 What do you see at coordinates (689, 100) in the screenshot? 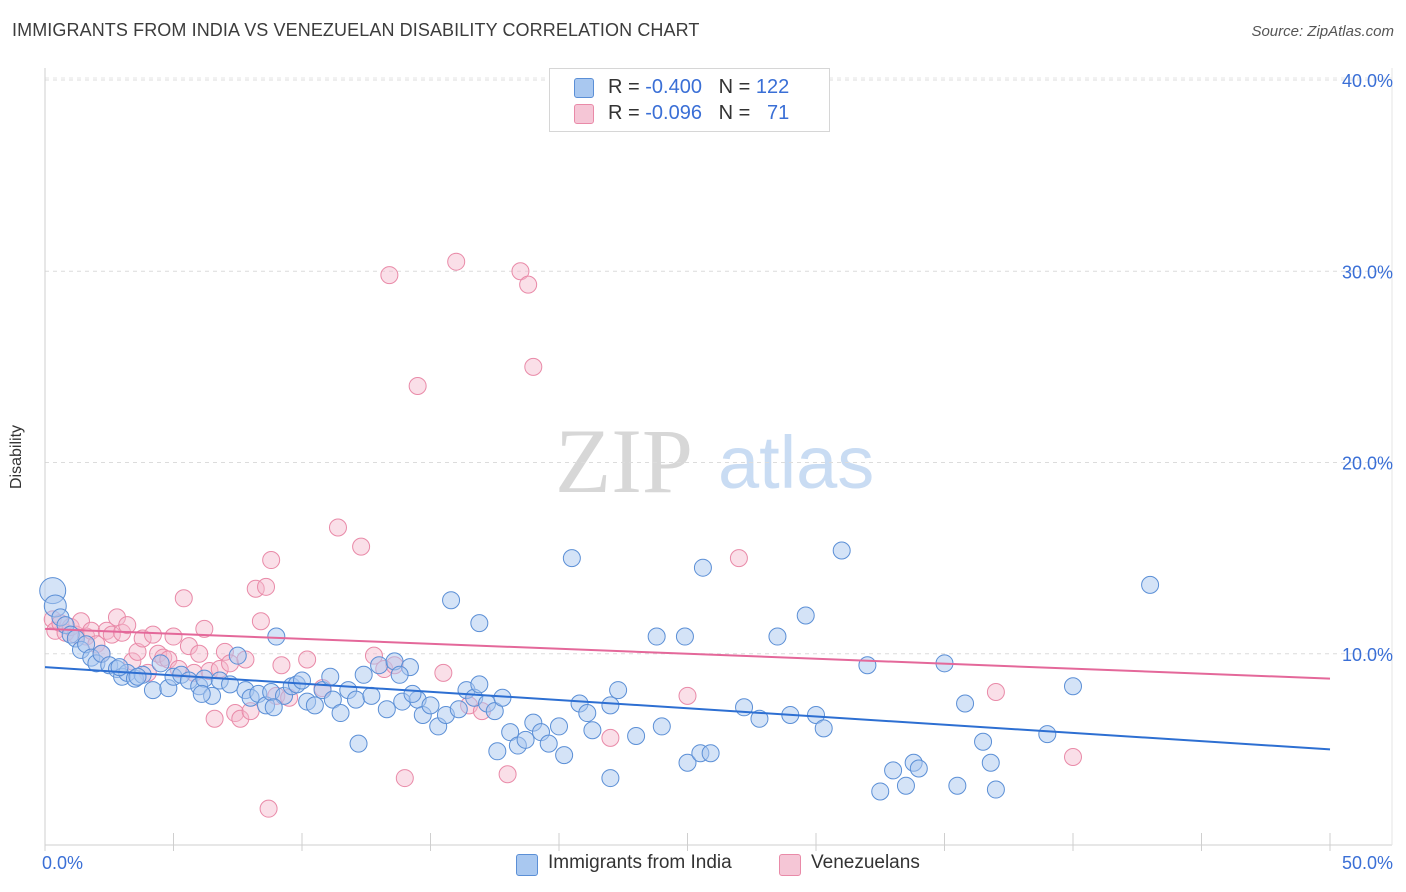
I see `stats-legend: R = -0.400 N = 122 R = -0.096 N = 71` at bounding box center [689, 100].